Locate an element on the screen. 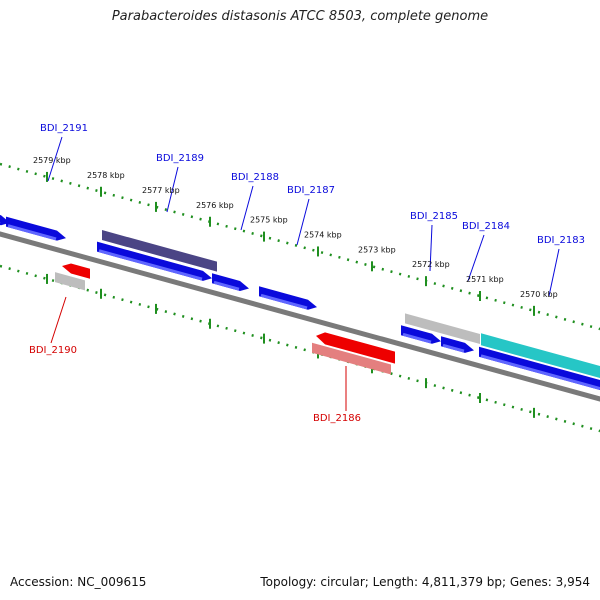  accession-text: Accession: NC_009615 is located at coordinates (78, 582).